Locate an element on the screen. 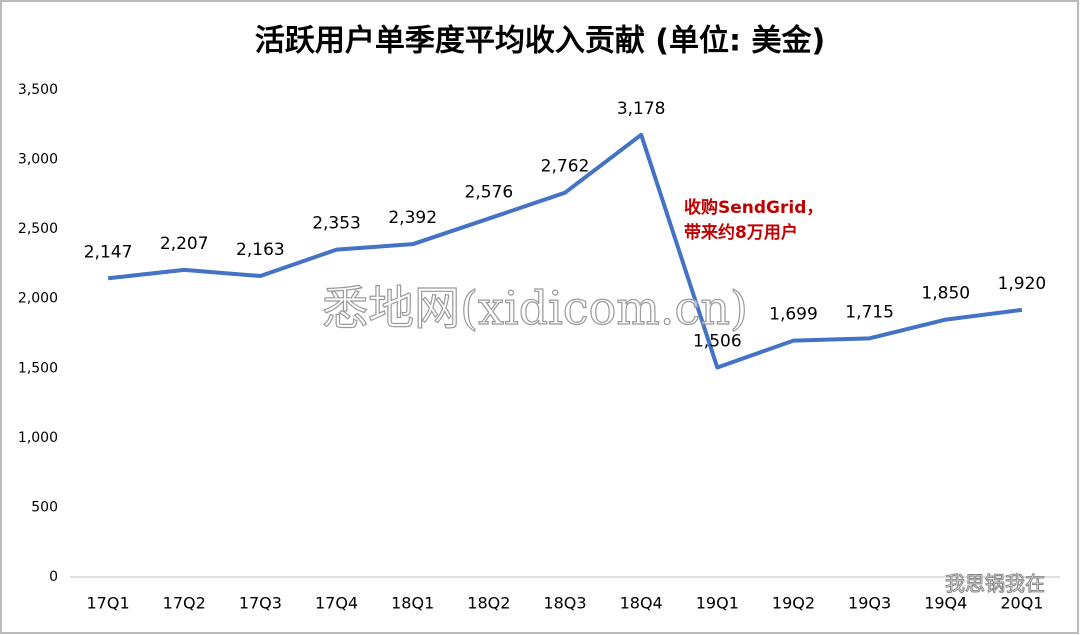  annotation: 带来约8万用户 is located at coordinates (741, 232).